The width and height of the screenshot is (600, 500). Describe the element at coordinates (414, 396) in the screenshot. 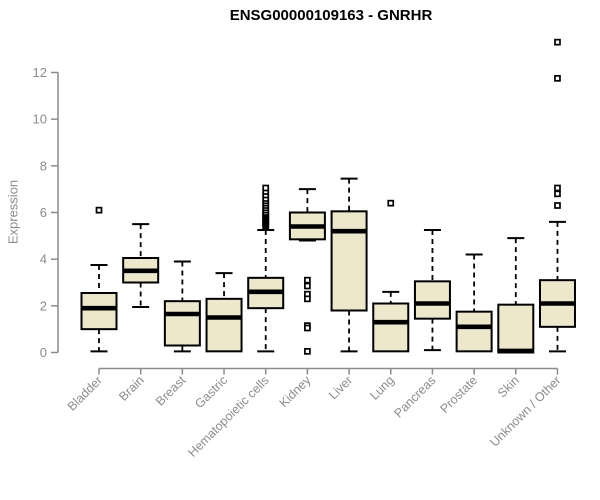

I see `x-tick-label: Pancreas` at that location.